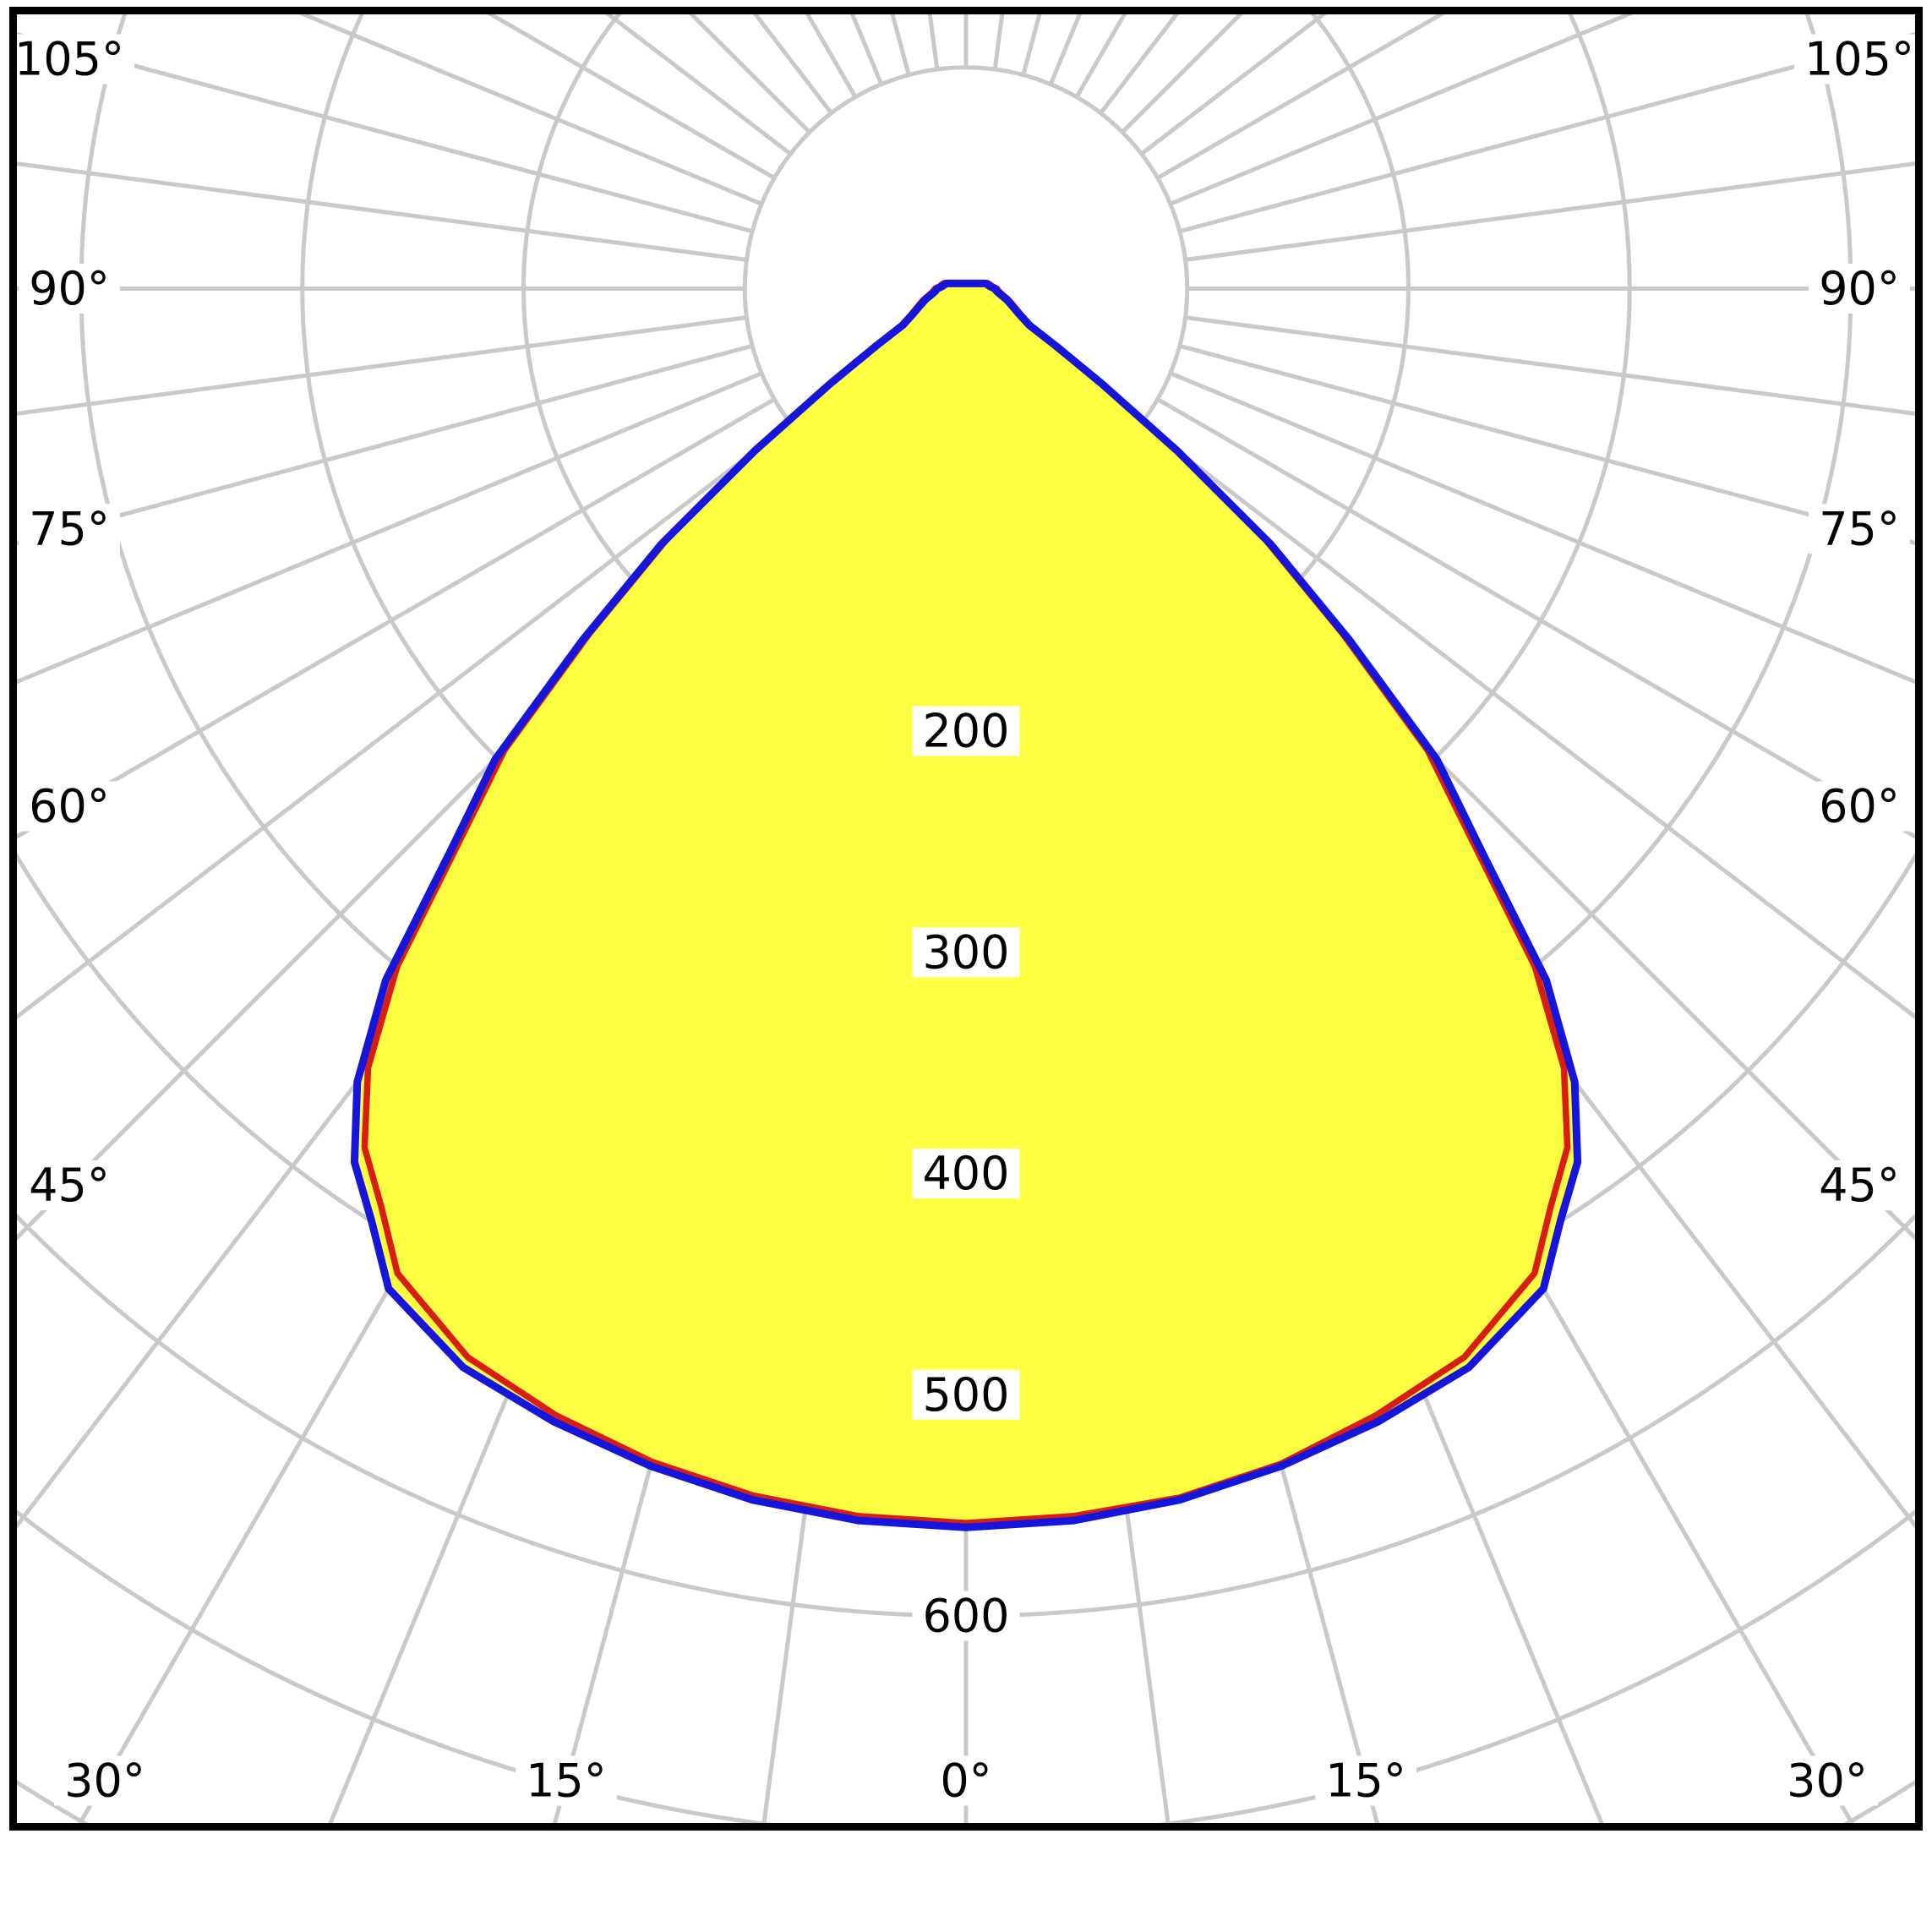 The width and height of the screenshot is (1932, 1932). I want to click on angle-tick-label-left: 105°, so click(69, 59).